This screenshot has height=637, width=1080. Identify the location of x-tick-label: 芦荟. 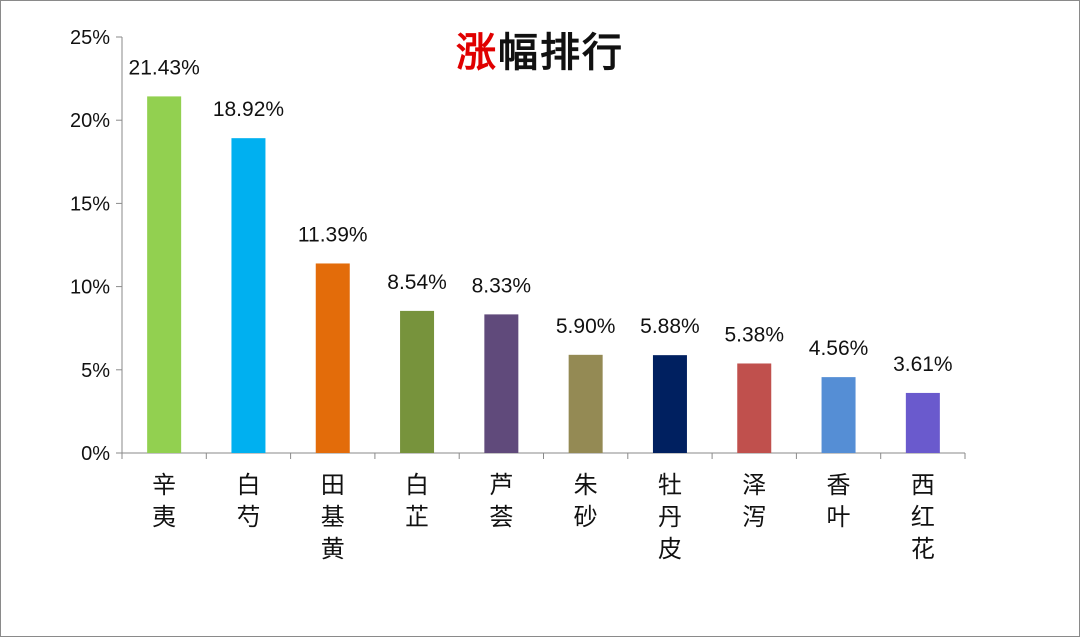
(501, 501).